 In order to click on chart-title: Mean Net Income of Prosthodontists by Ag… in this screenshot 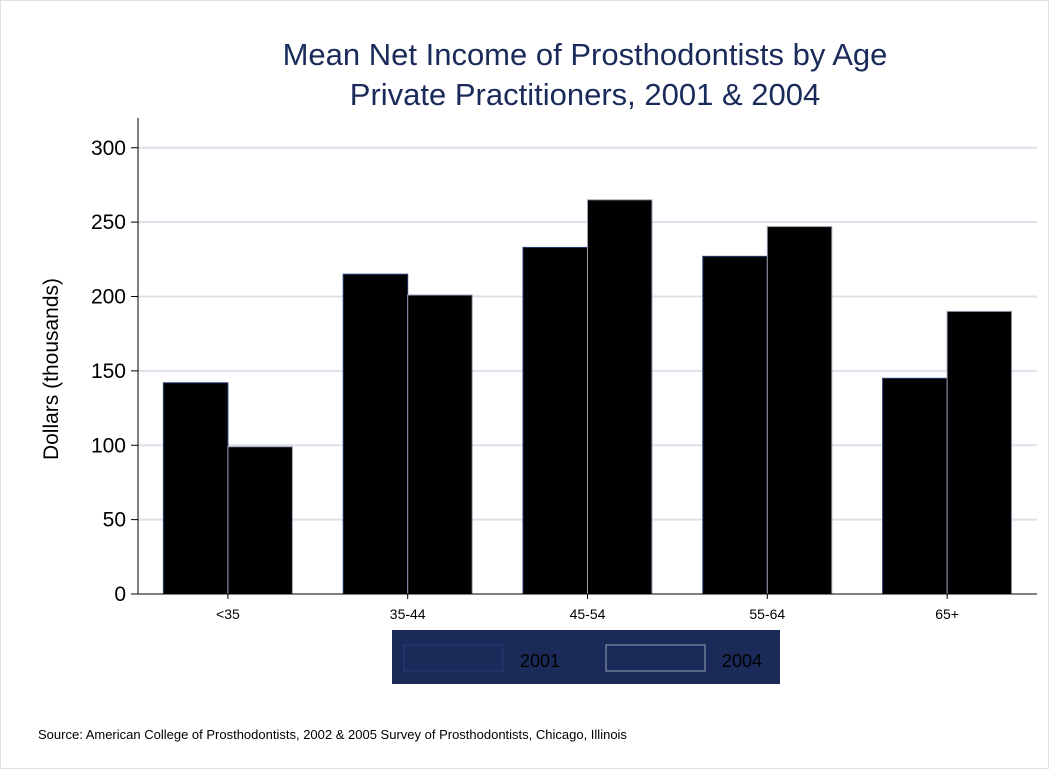, I will do `click(585, 54)`.